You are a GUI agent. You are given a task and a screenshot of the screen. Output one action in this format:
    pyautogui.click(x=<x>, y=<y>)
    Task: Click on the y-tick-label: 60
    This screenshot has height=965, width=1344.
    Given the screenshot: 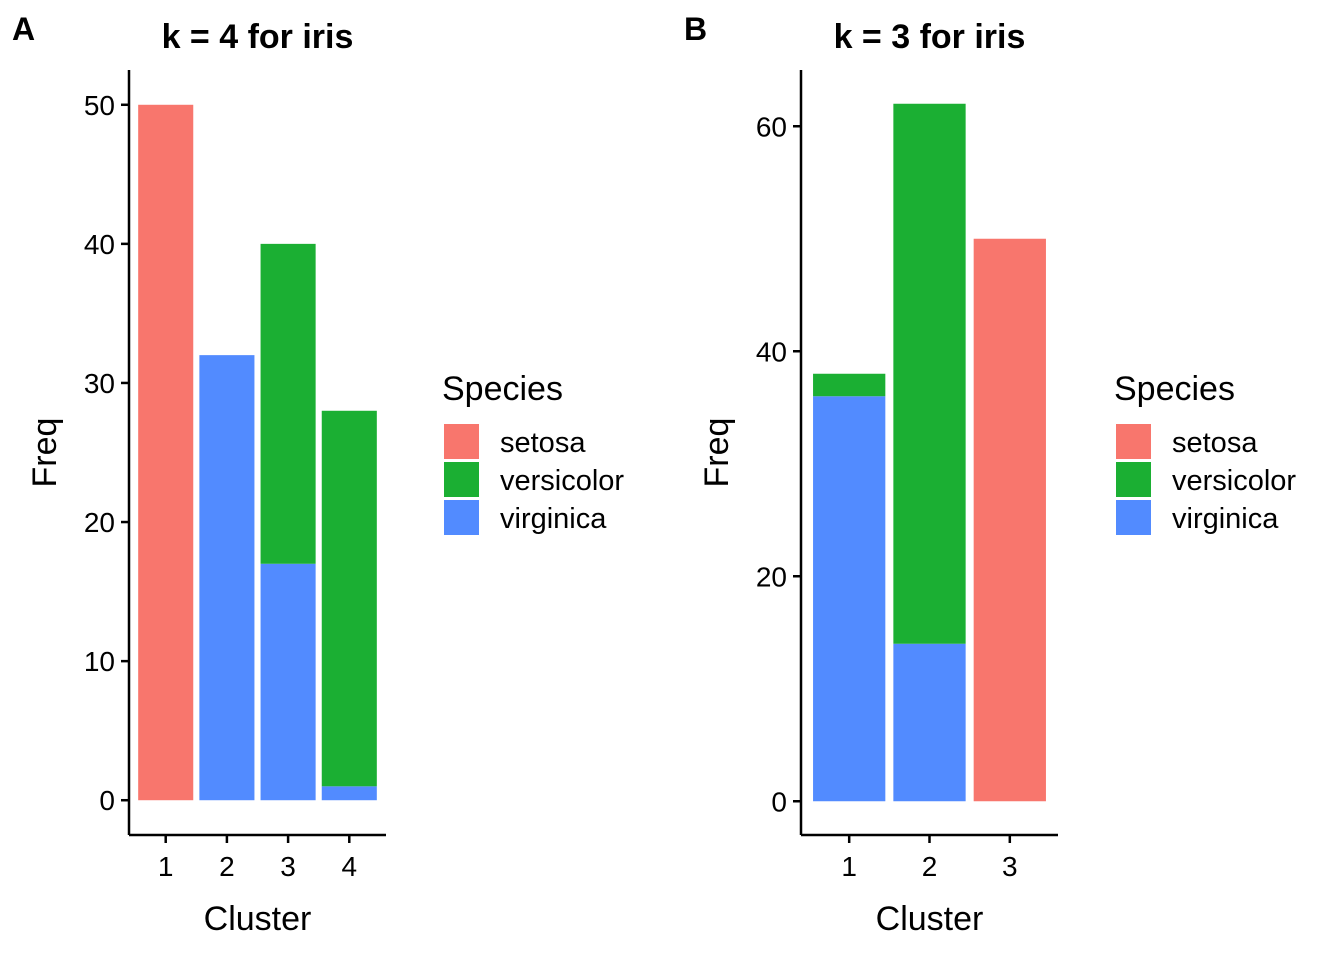 What is the action you would take?
    pyautogui.click(x=771, y=126)
    